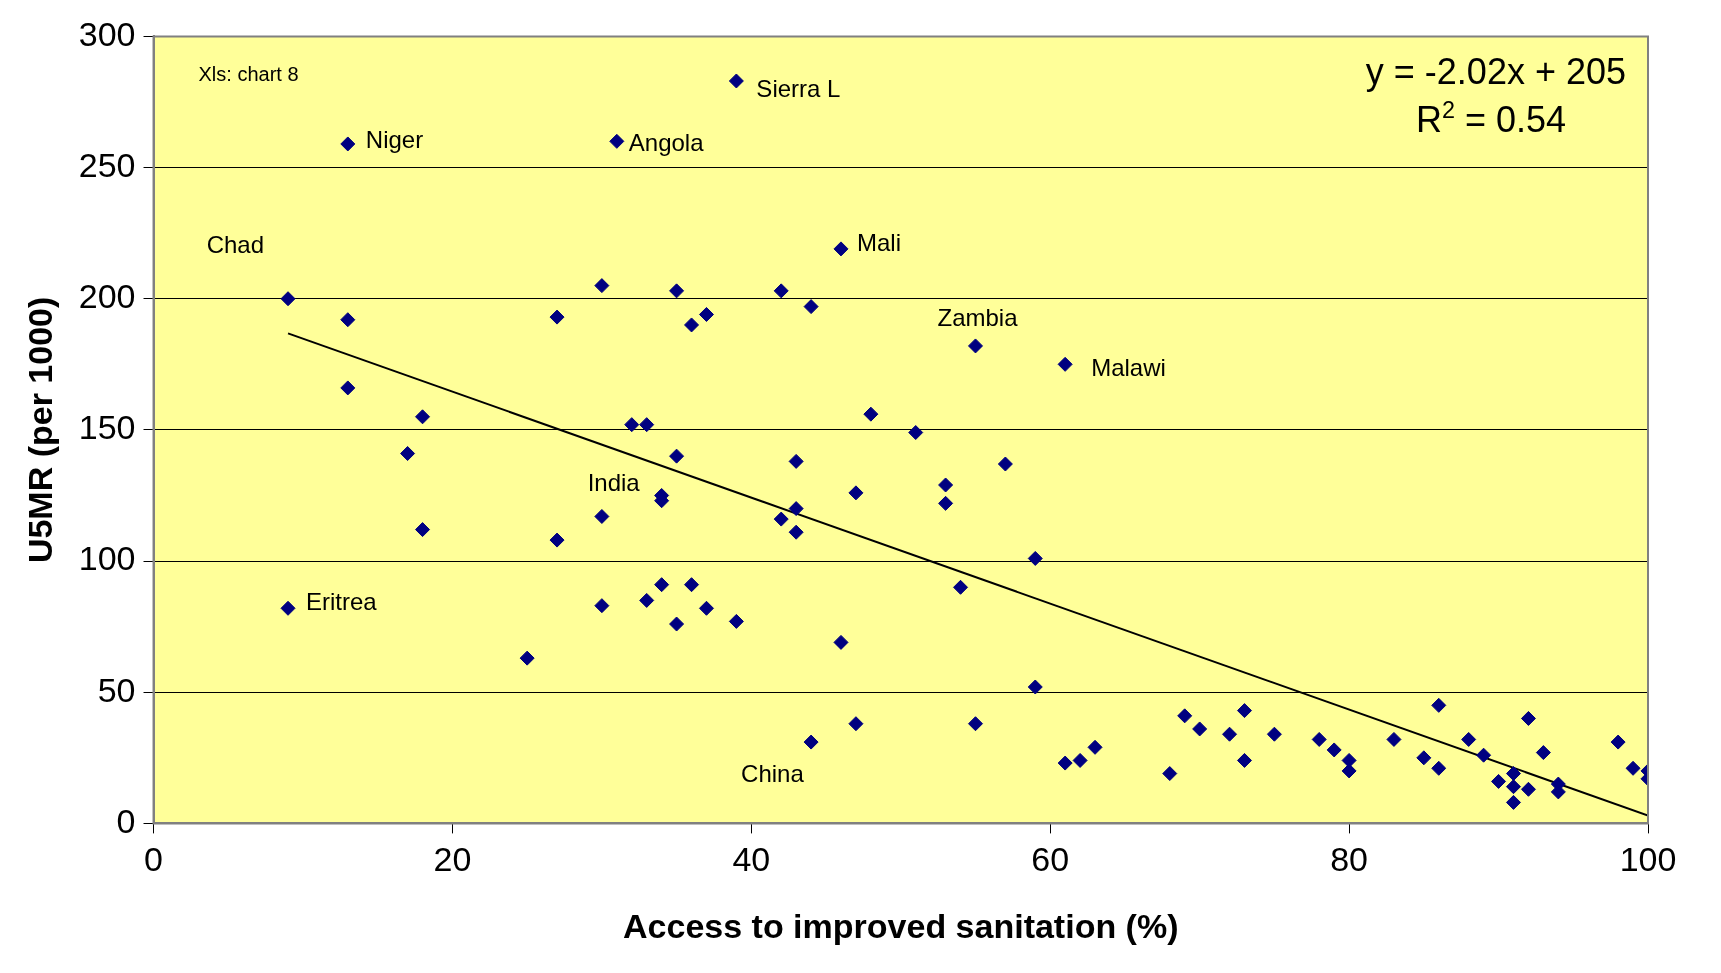 The width and height of the screenshot is (1721, 973). I want to click on y-tick-label: 150, so click(107, 427).